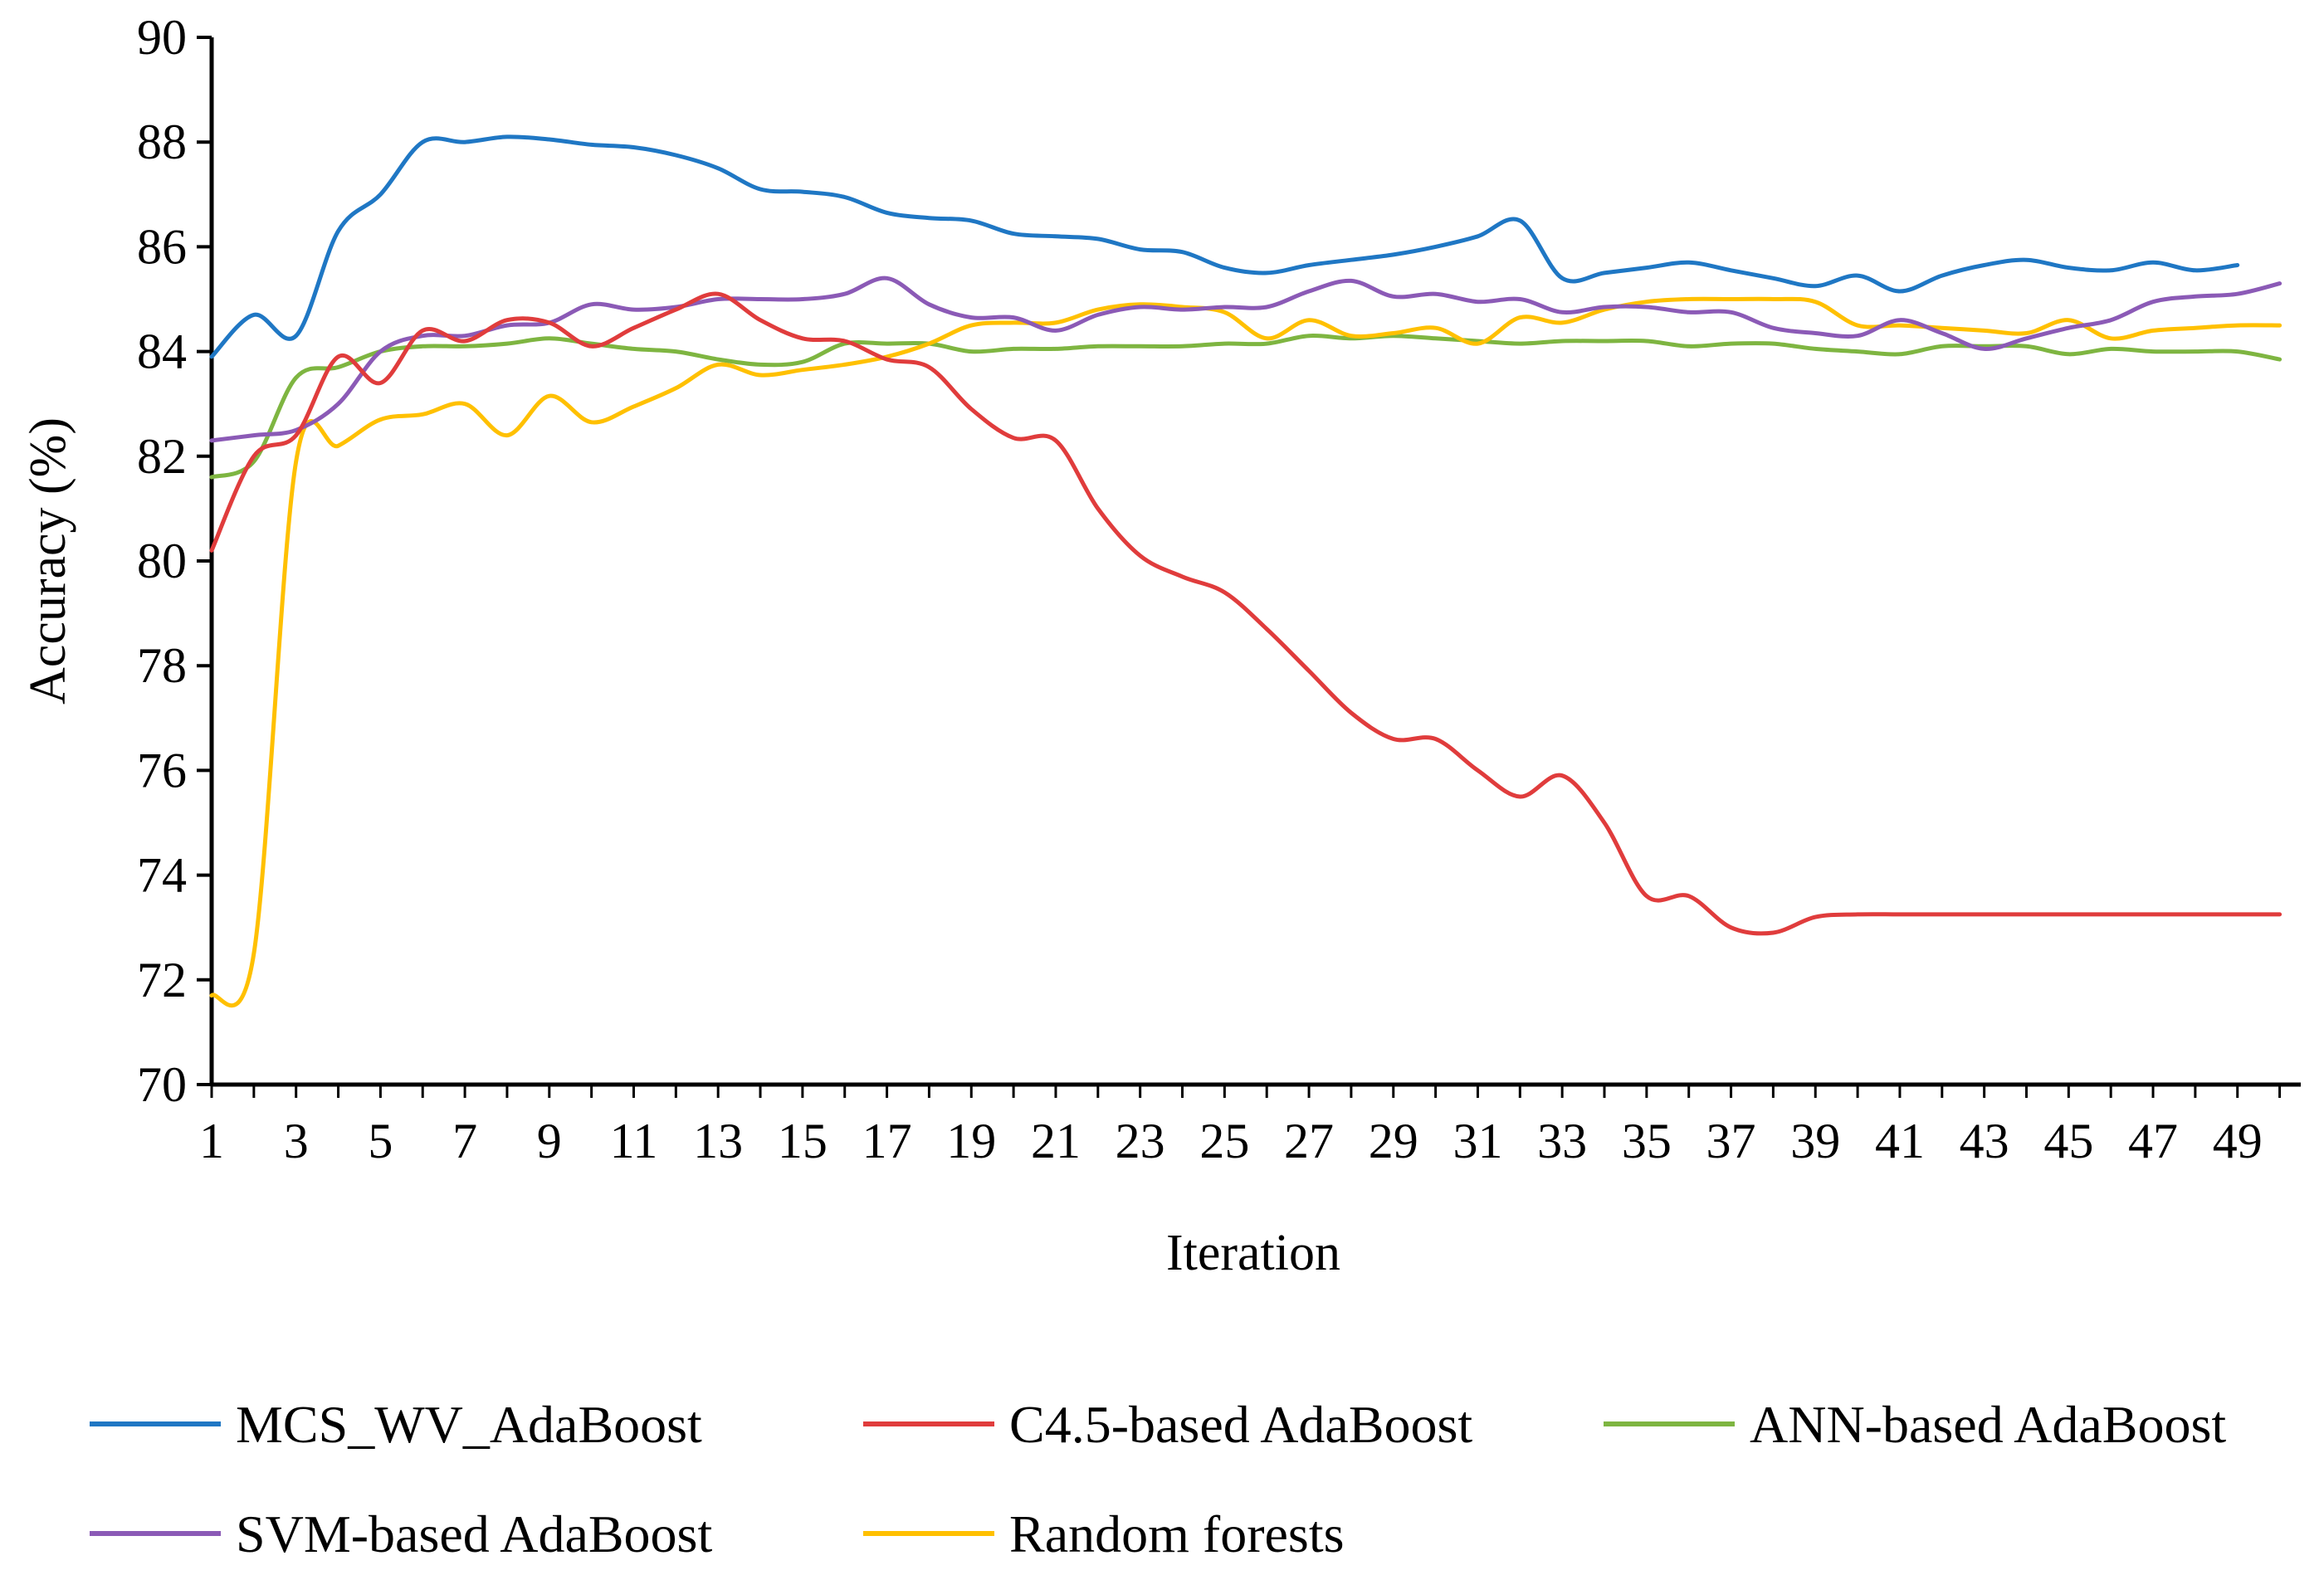 The width and height of the screenshot is (2324, 1575). I want to click on x-tick-label: 13, so click(718, 1141).